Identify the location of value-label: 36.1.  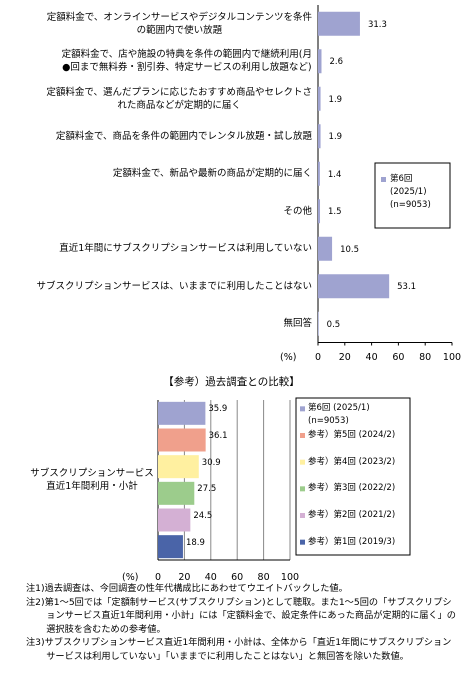
(218, 436).